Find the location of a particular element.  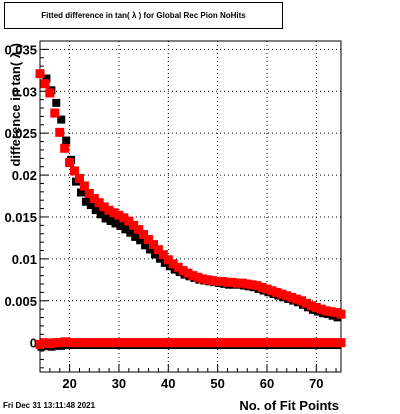

x-tick-label: 40 is located at coordinates (168, 383).